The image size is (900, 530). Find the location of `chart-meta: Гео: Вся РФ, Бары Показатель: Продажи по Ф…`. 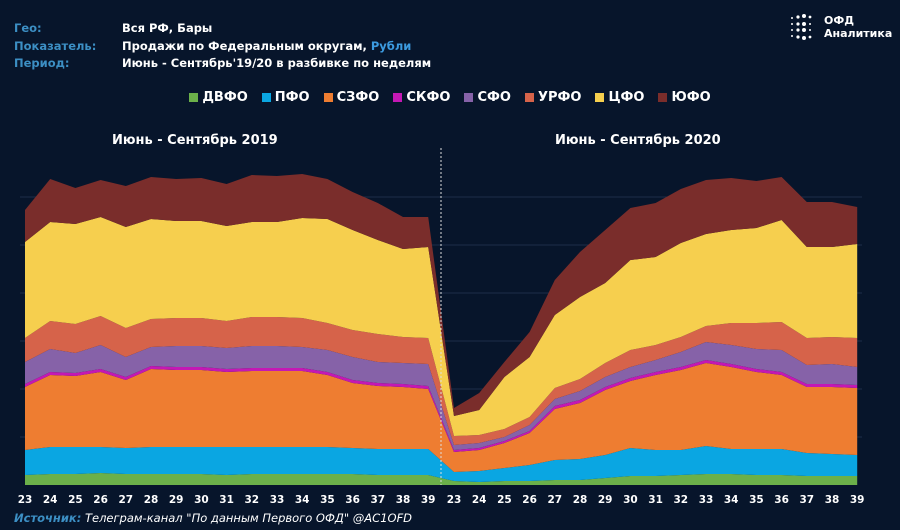

chart-meta: Гео: Вся РФ, Бары Показатель: Продажи по Ф… is located at coordinates (222, 46).